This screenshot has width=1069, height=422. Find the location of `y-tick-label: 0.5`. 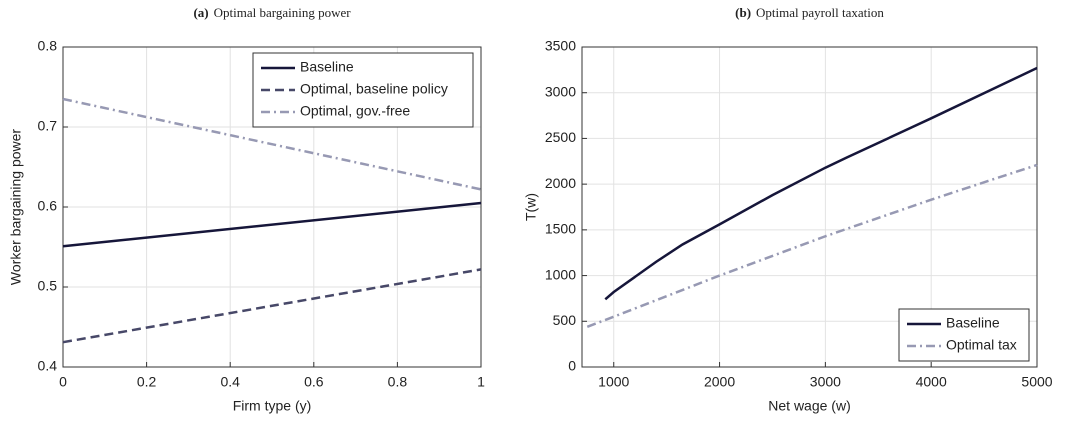

y-tick-label: 0.5 is located at coordinates (48, 286).